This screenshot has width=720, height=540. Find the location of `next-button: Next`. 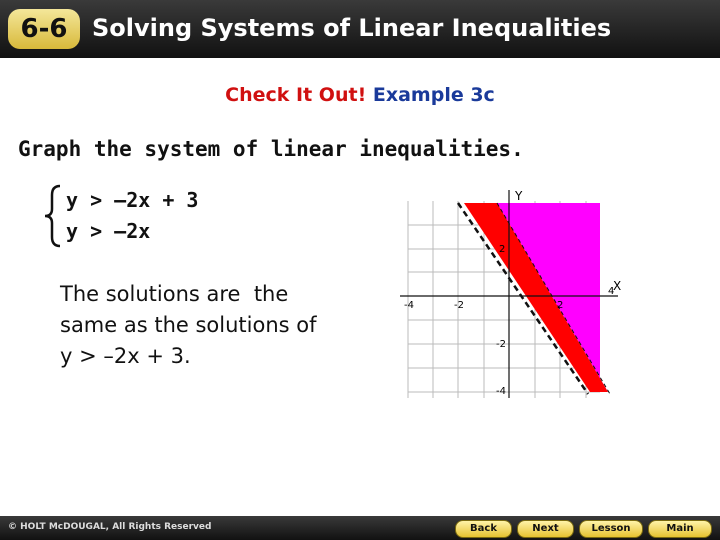

next-button: Next is located at coordinates (545, 529).